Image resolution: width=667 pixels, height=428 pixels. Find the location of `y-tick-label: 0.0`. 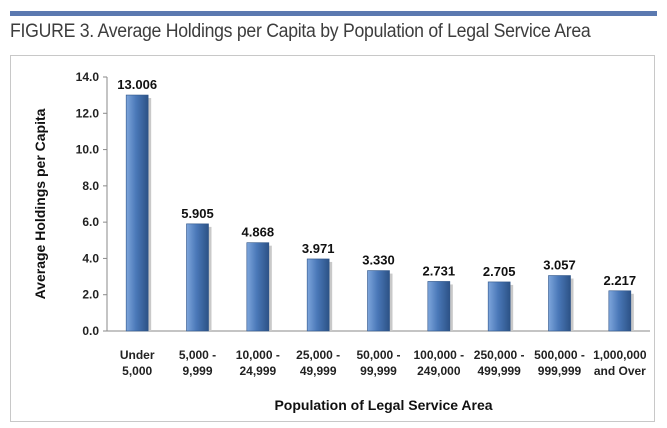

y-tick-label: 0.0 is located at coordinates (90, 331).